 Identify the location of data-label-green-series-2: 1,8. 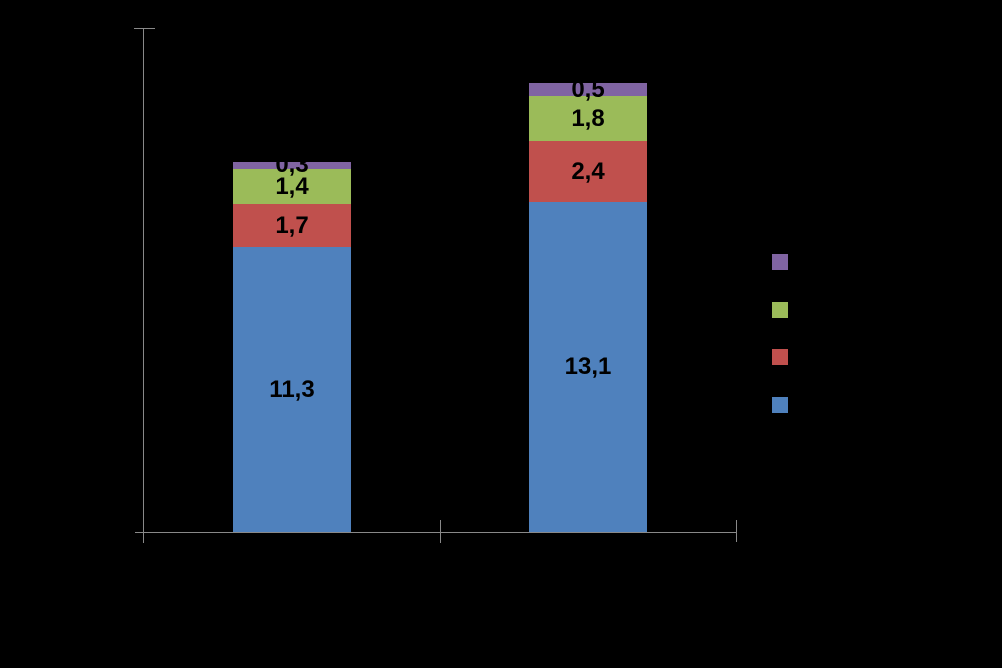
(588, 118).